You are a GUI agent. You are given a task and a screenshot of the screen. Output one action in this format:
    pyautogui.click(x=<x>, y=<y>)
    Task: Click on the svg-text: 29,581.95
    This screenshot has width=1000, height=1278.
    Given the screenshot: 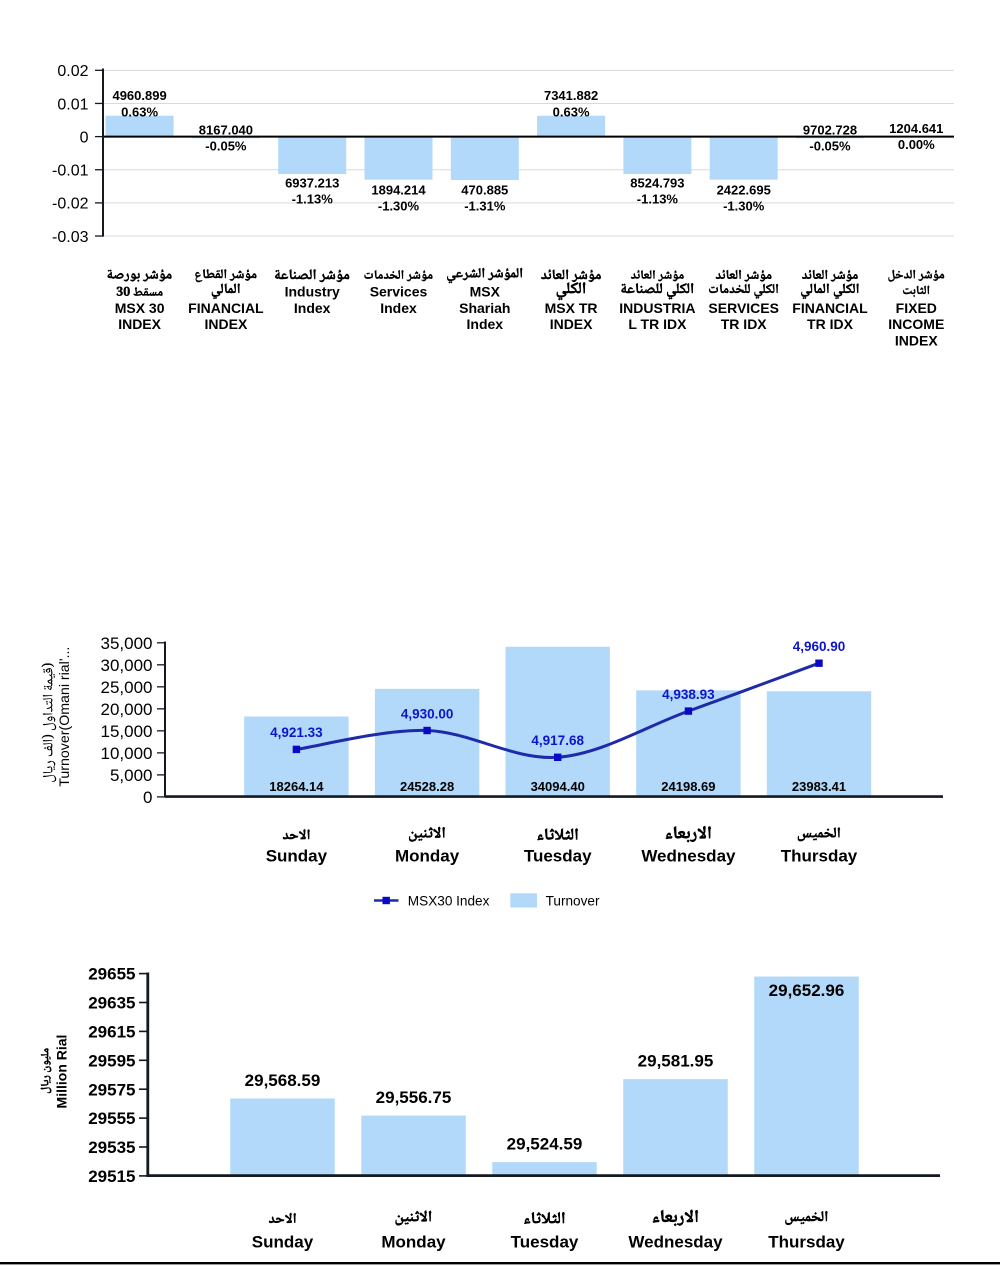 What is the action you would take?
    pyautogui.click(x=676, y=1061)
    